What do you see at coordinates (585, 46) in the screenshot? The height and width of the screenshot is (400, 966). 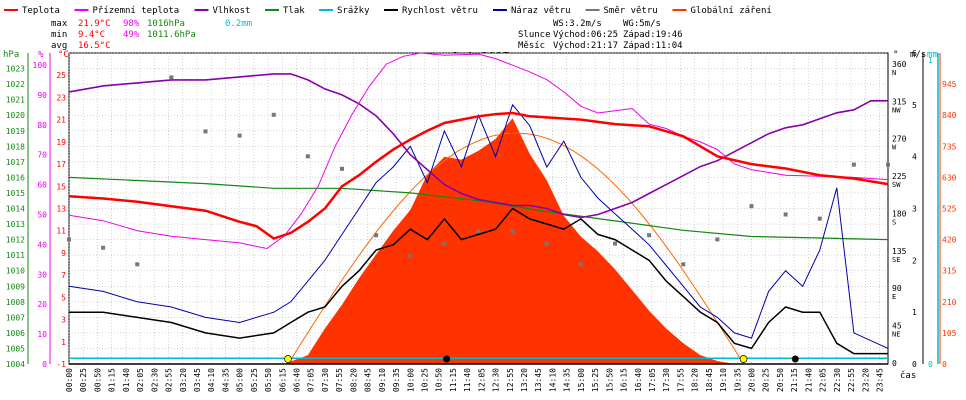 I see `moon-rise: Východ:21:17` at bounding box center [585, 46].